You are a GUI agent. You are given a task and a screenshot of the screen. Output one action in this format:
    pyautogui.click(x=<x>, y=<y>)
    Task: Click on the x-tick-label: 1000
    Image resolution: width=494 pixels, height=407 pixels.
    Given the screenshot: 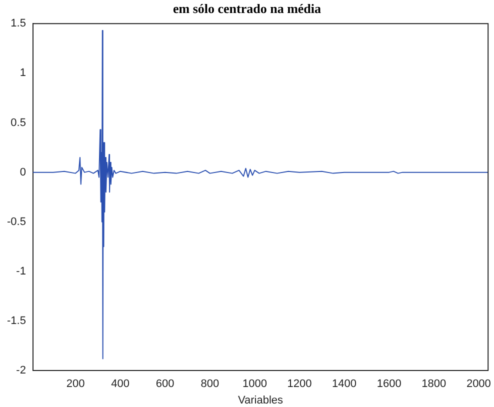 What is the action you would take?
    pyautogui.click(x=254, y=384)
    